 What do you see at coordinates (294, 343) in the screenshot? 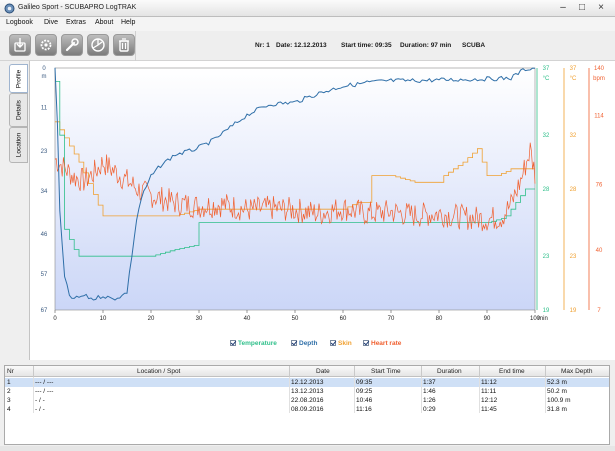
I see `legend-depth-checkbox` at bounding box center [294, 343].